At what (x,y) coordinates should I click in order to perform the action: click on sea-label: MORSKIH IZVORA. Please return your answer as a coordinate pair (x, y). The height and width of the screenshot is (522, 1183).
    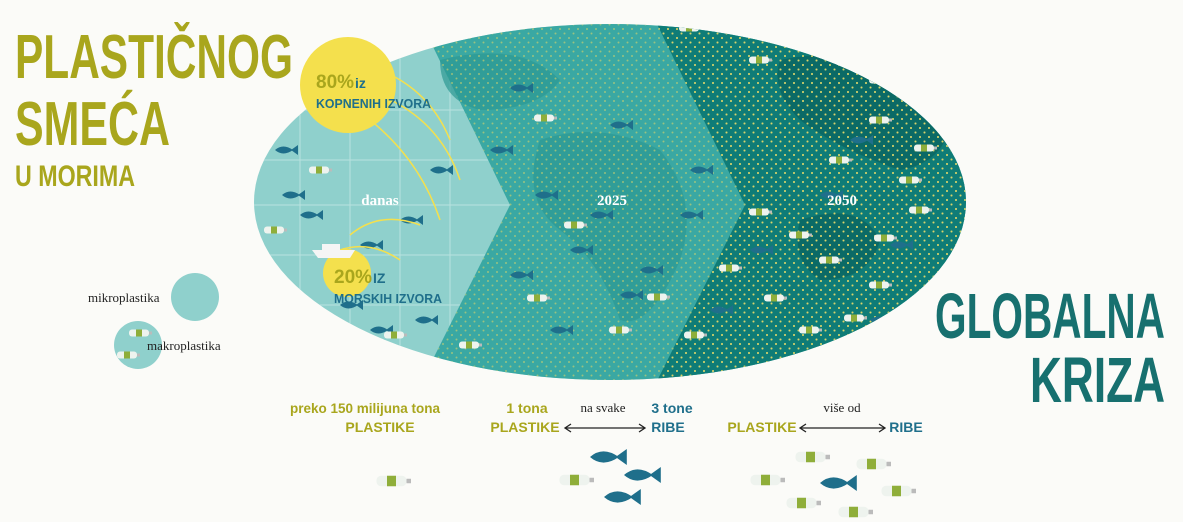
    Looking at the image, I should click on (388, 299).